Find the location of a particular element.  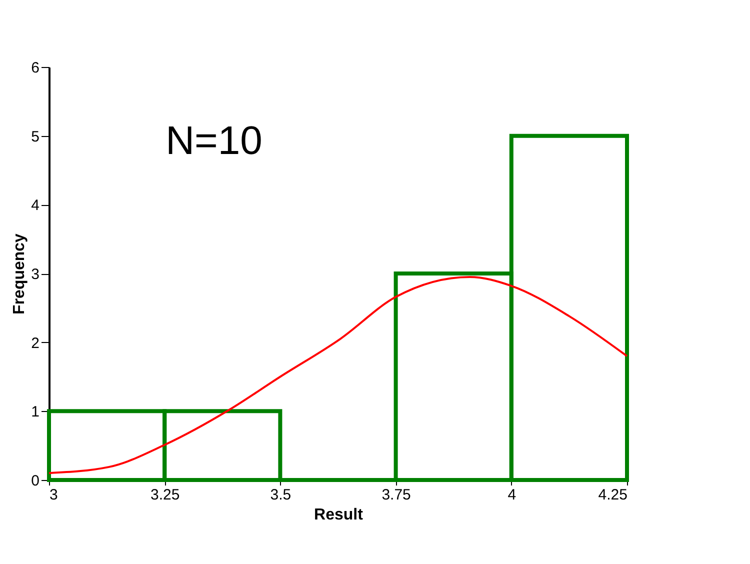

x-tick-label: 3.75 is located at coordinates (396, 495).